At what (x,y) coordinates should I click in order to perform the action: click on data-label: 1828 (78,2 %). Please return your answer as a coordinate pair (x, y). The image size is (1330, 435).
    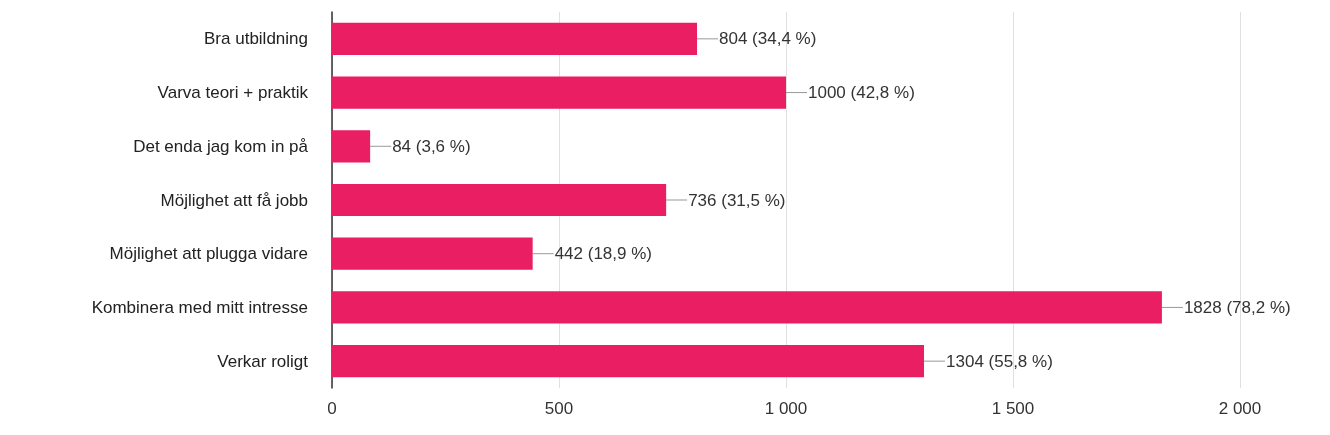
    Looking at the image, I should click on (1237, 307).